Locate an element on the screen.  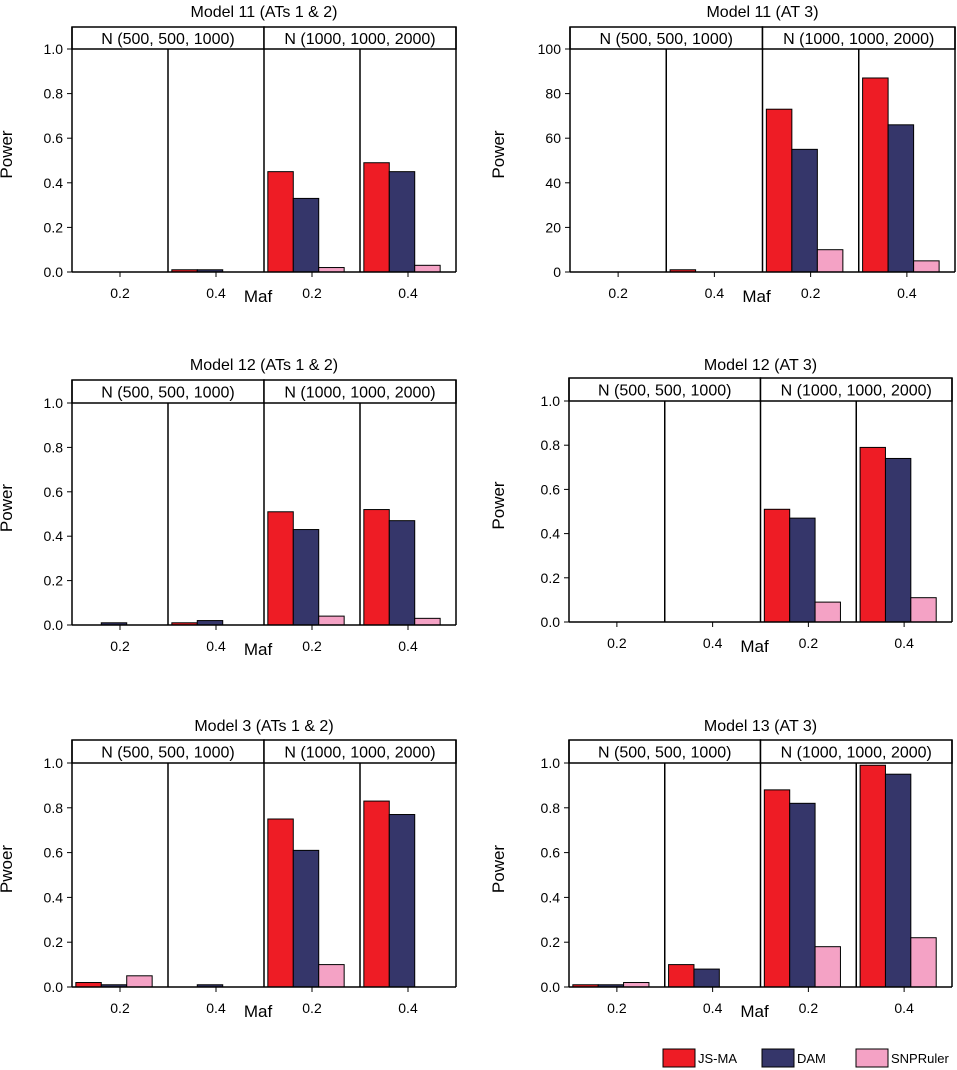
chart-title: Model 12 (ATs 1 & 2) is located at coordinates (264, 365).